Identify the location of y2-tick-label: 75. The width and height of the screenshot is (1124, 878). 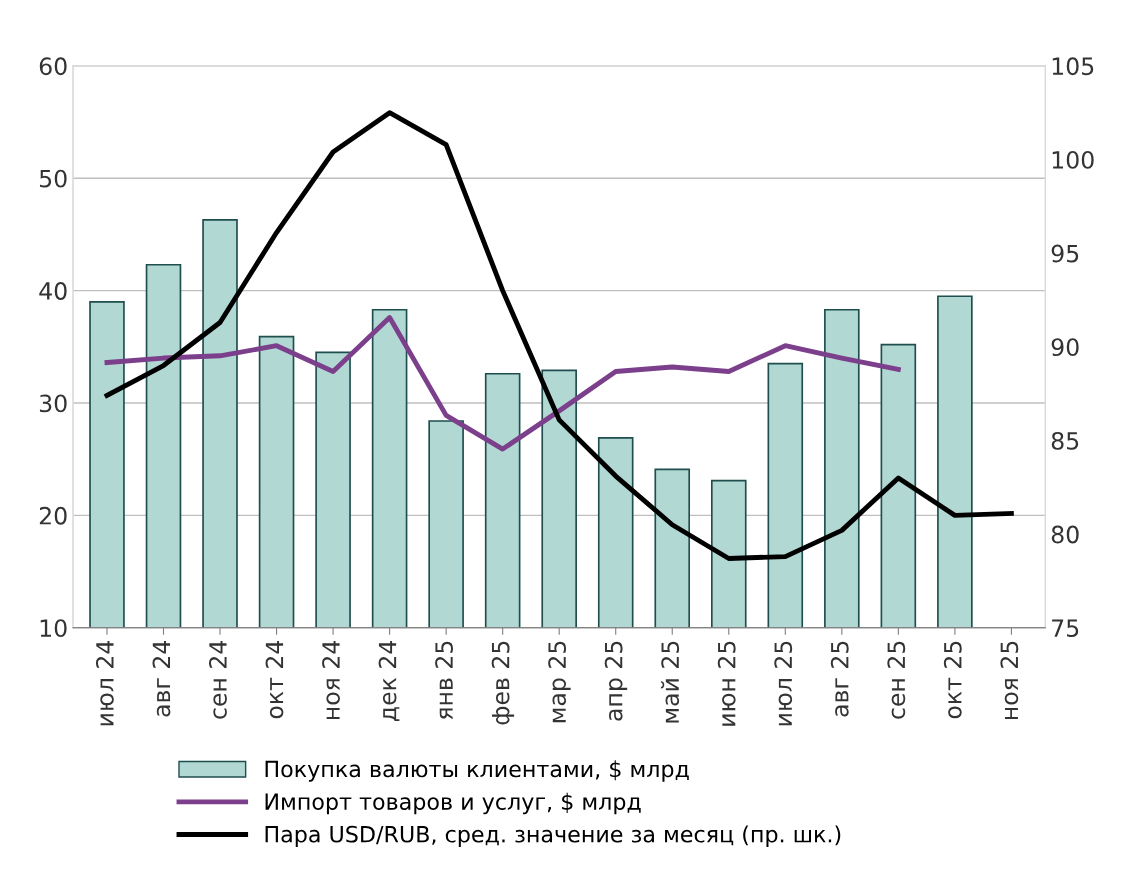
(1065, 628).